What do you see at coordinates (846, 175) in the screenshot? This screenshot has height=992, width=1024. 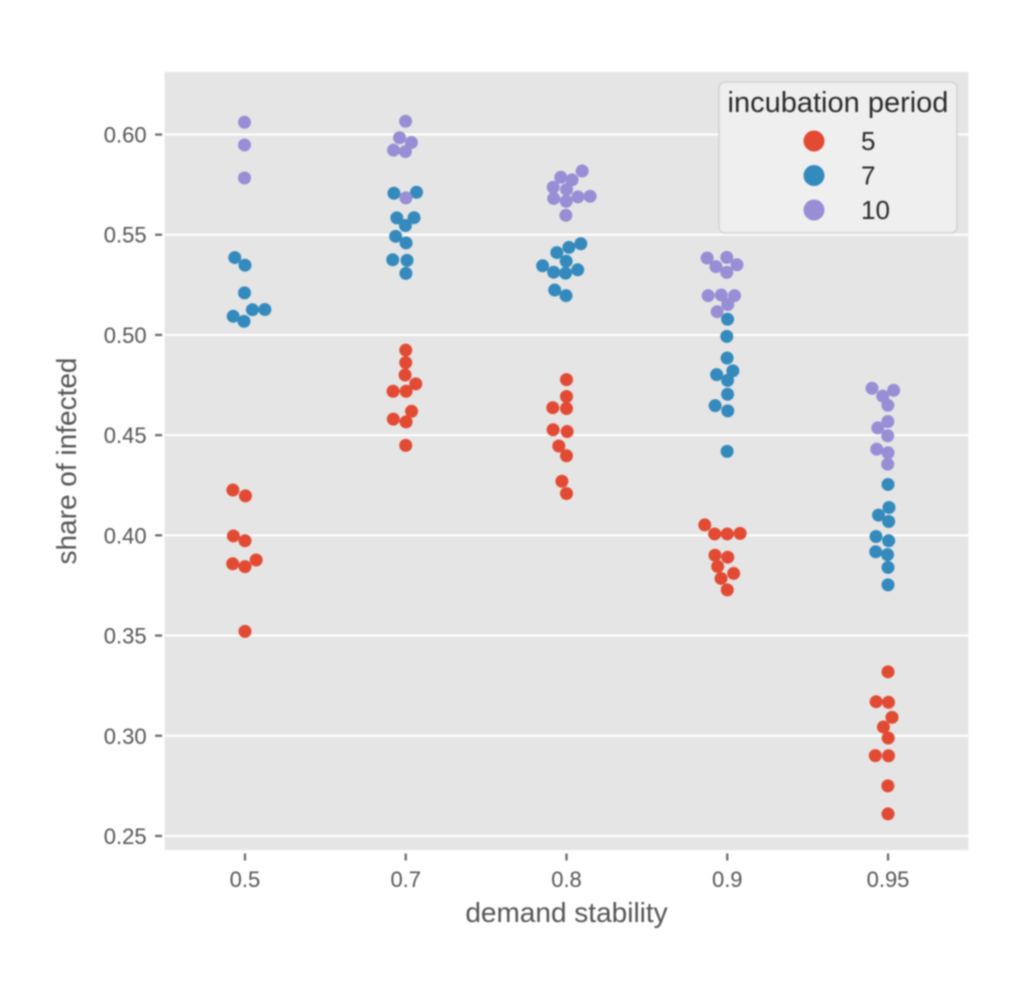 I see `legend-items: 5 7 10` at bounding box center [846, 175].